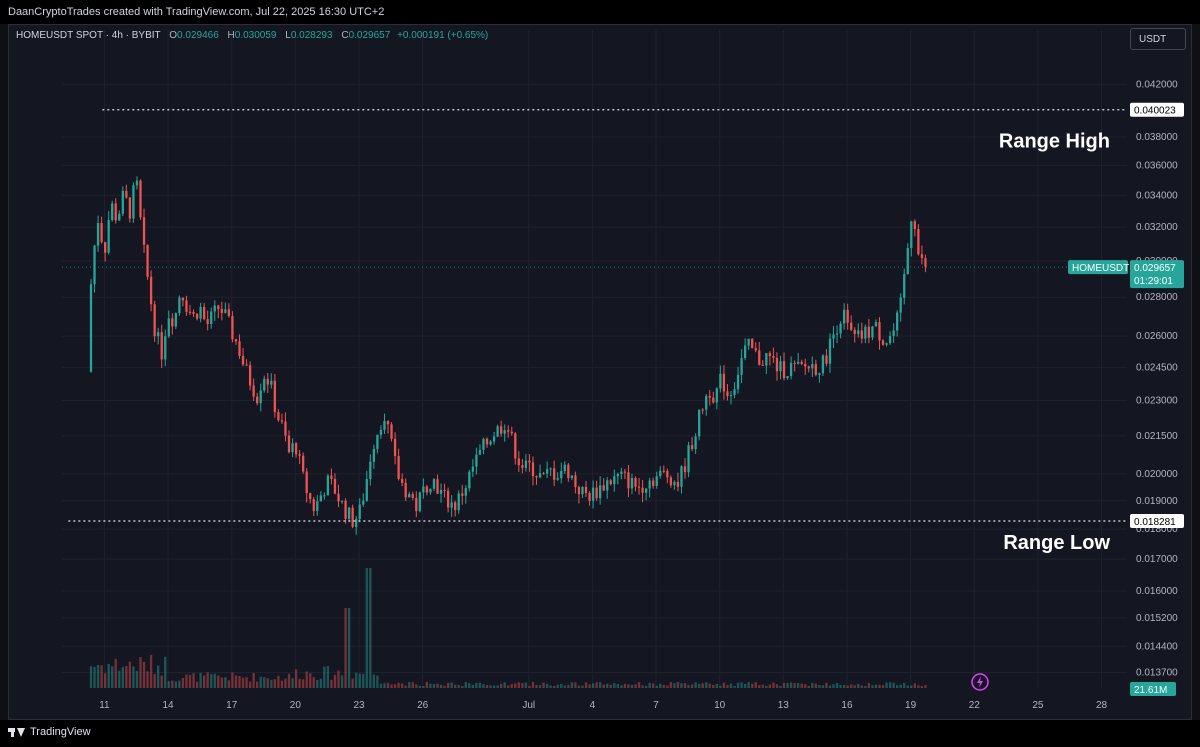 The height and width of the screenshot is (747, 1200). I want to click on symbol-title: HOMEUSDT SPOT · 4h · BYBIT, so click(88, 35).